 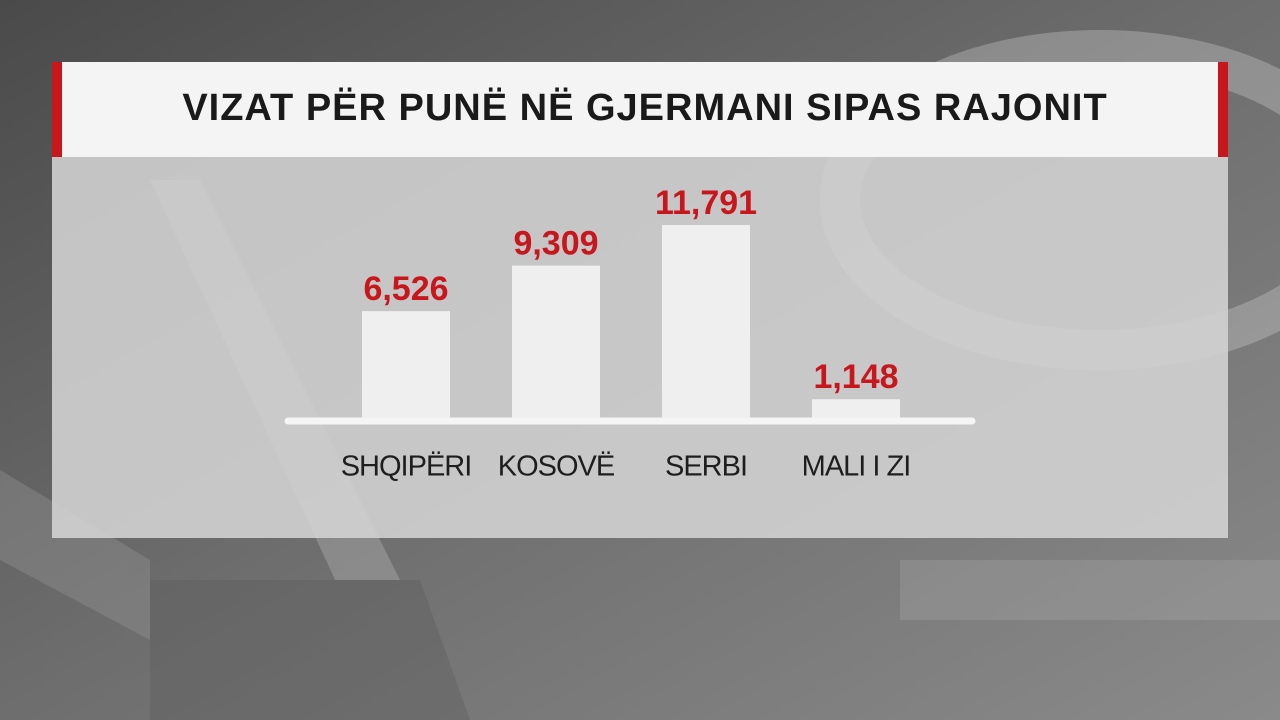 What do you see at coordinates (556, 467) in the screenshot?
I see `x-tick-label: KOSOVË` at bounding box center [556, 467].